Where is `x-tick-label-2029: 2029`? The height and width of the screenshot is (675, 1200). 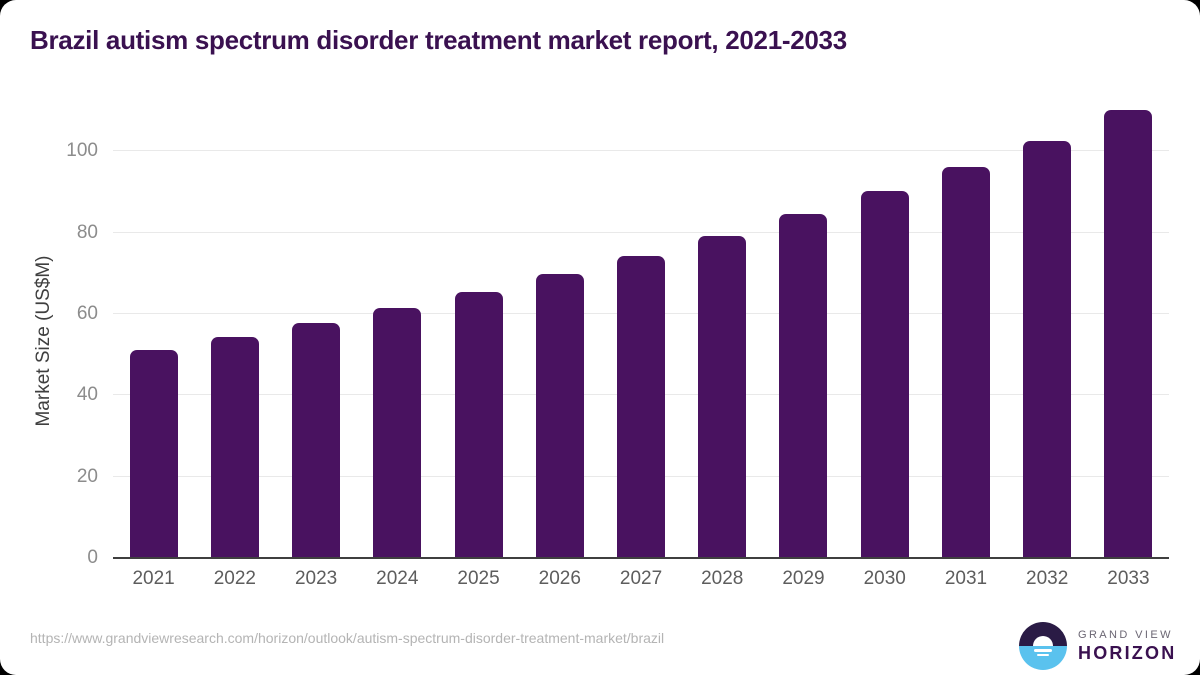
x-tick-label-2029: 2029 is located at coordinates (803, 578).